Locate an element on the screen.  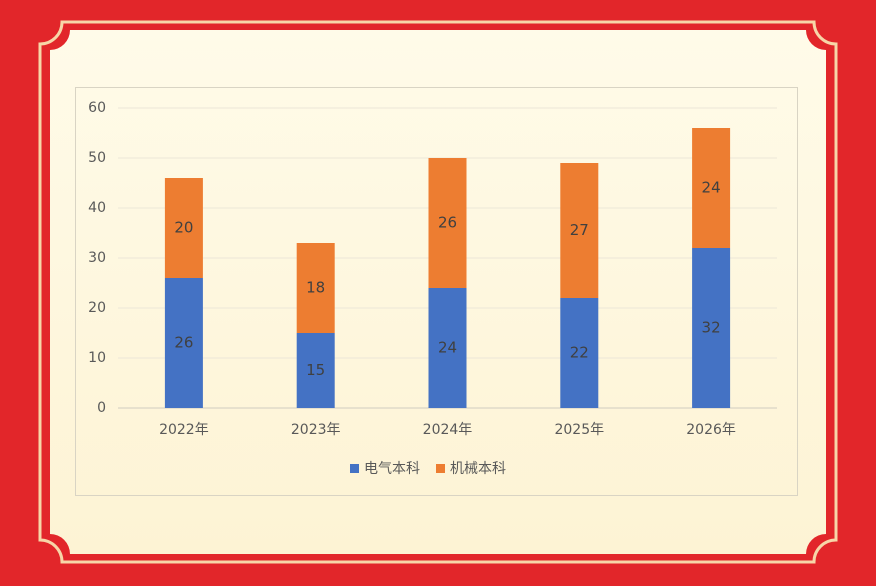
data-label: 18 is located at coordinates (315, 288).